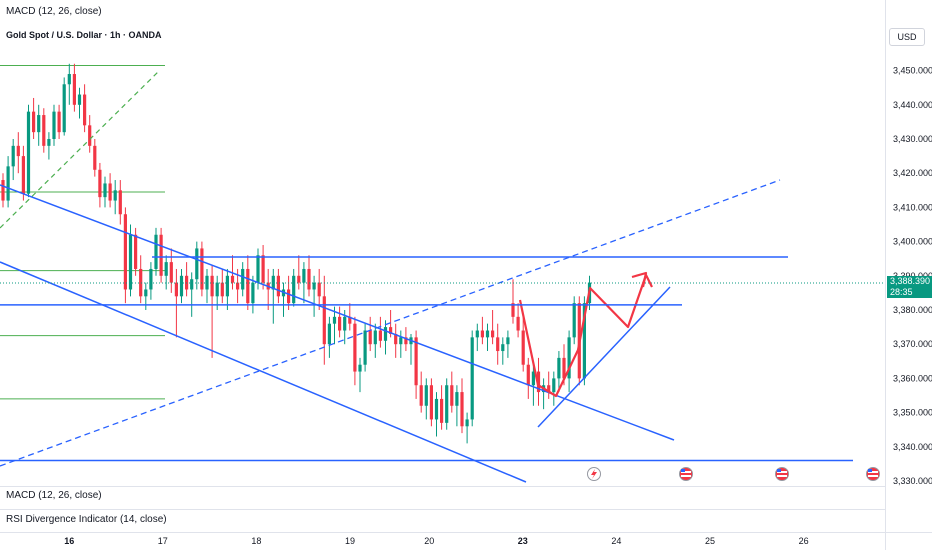 This screenshot has width=932, height=550. What do you see at coordinates (901, 292) in the screenshot?
I see `bar-countdown: 28:35` at bounding box center [901, 292].